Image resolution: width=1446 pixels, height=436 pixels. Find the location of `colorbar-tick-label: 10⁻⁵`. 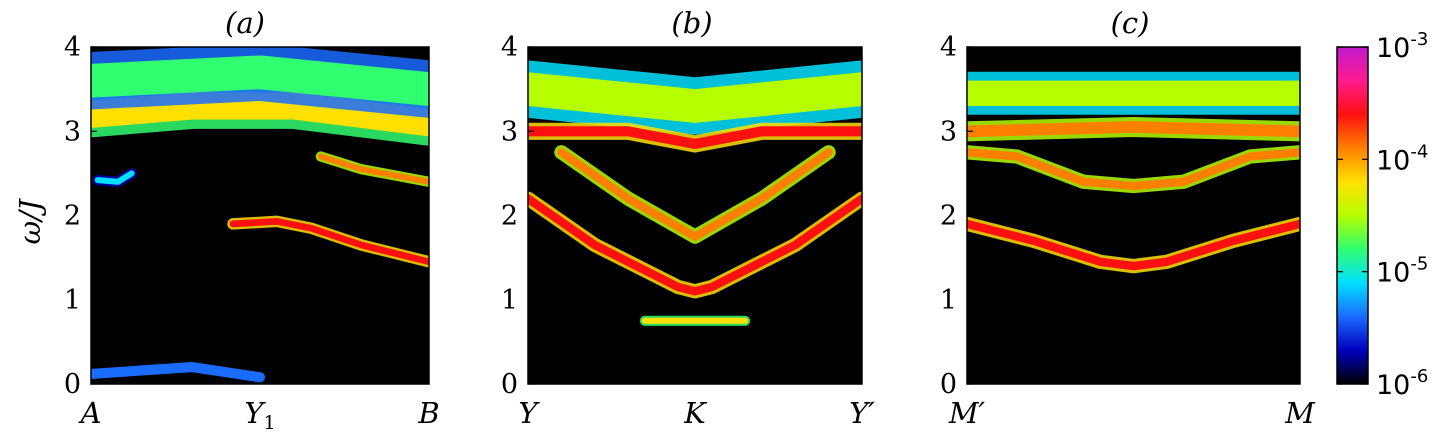

colorbar-tick-label: 10⁻⁵ is located at coordinates (1402, 271).